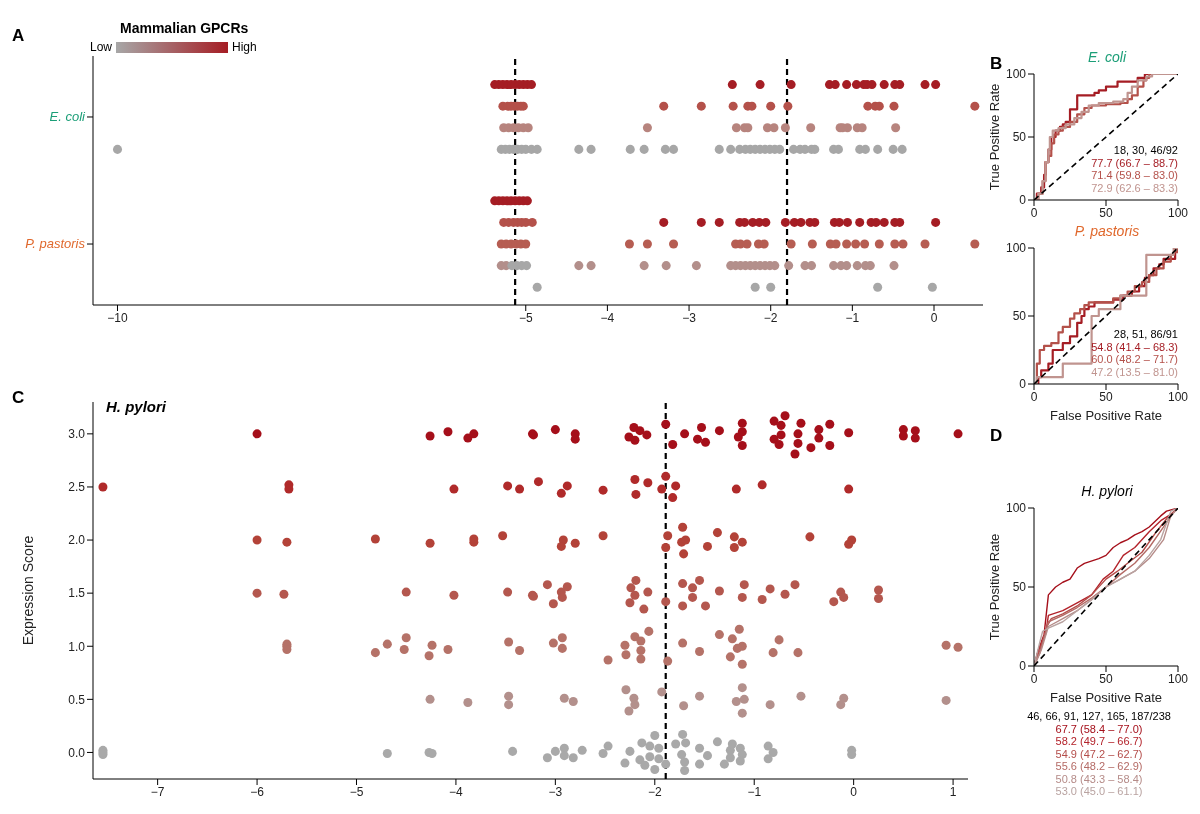  I want to click on text: 72.9 (62.6 – 83.3), so click(1134, 187).